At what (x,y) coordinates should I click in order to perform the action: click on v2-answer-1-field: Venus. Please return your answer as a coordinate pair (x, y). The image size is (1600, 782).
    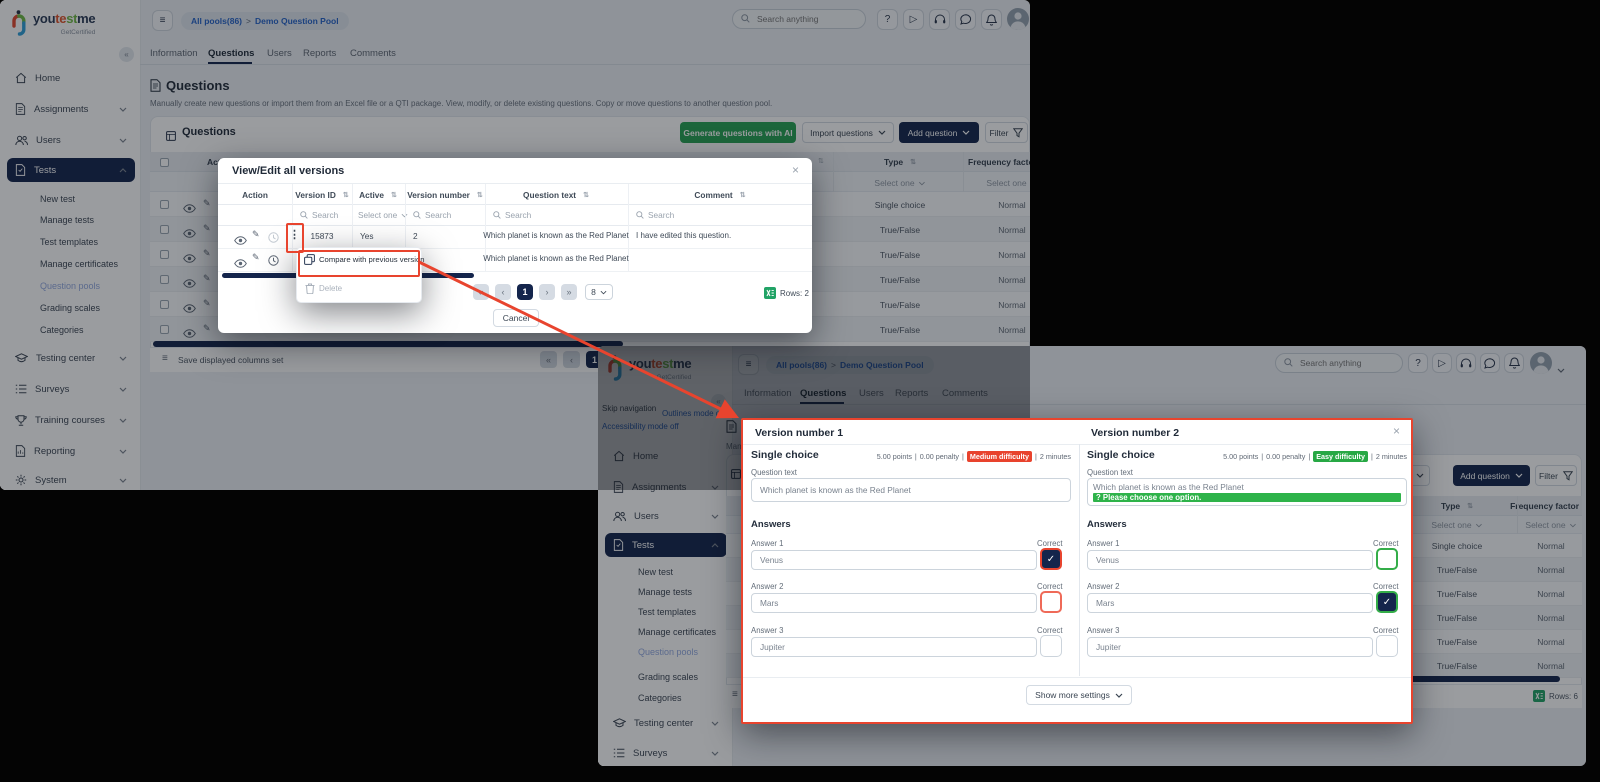
    Looking at the image, I should click on (1230, 560).